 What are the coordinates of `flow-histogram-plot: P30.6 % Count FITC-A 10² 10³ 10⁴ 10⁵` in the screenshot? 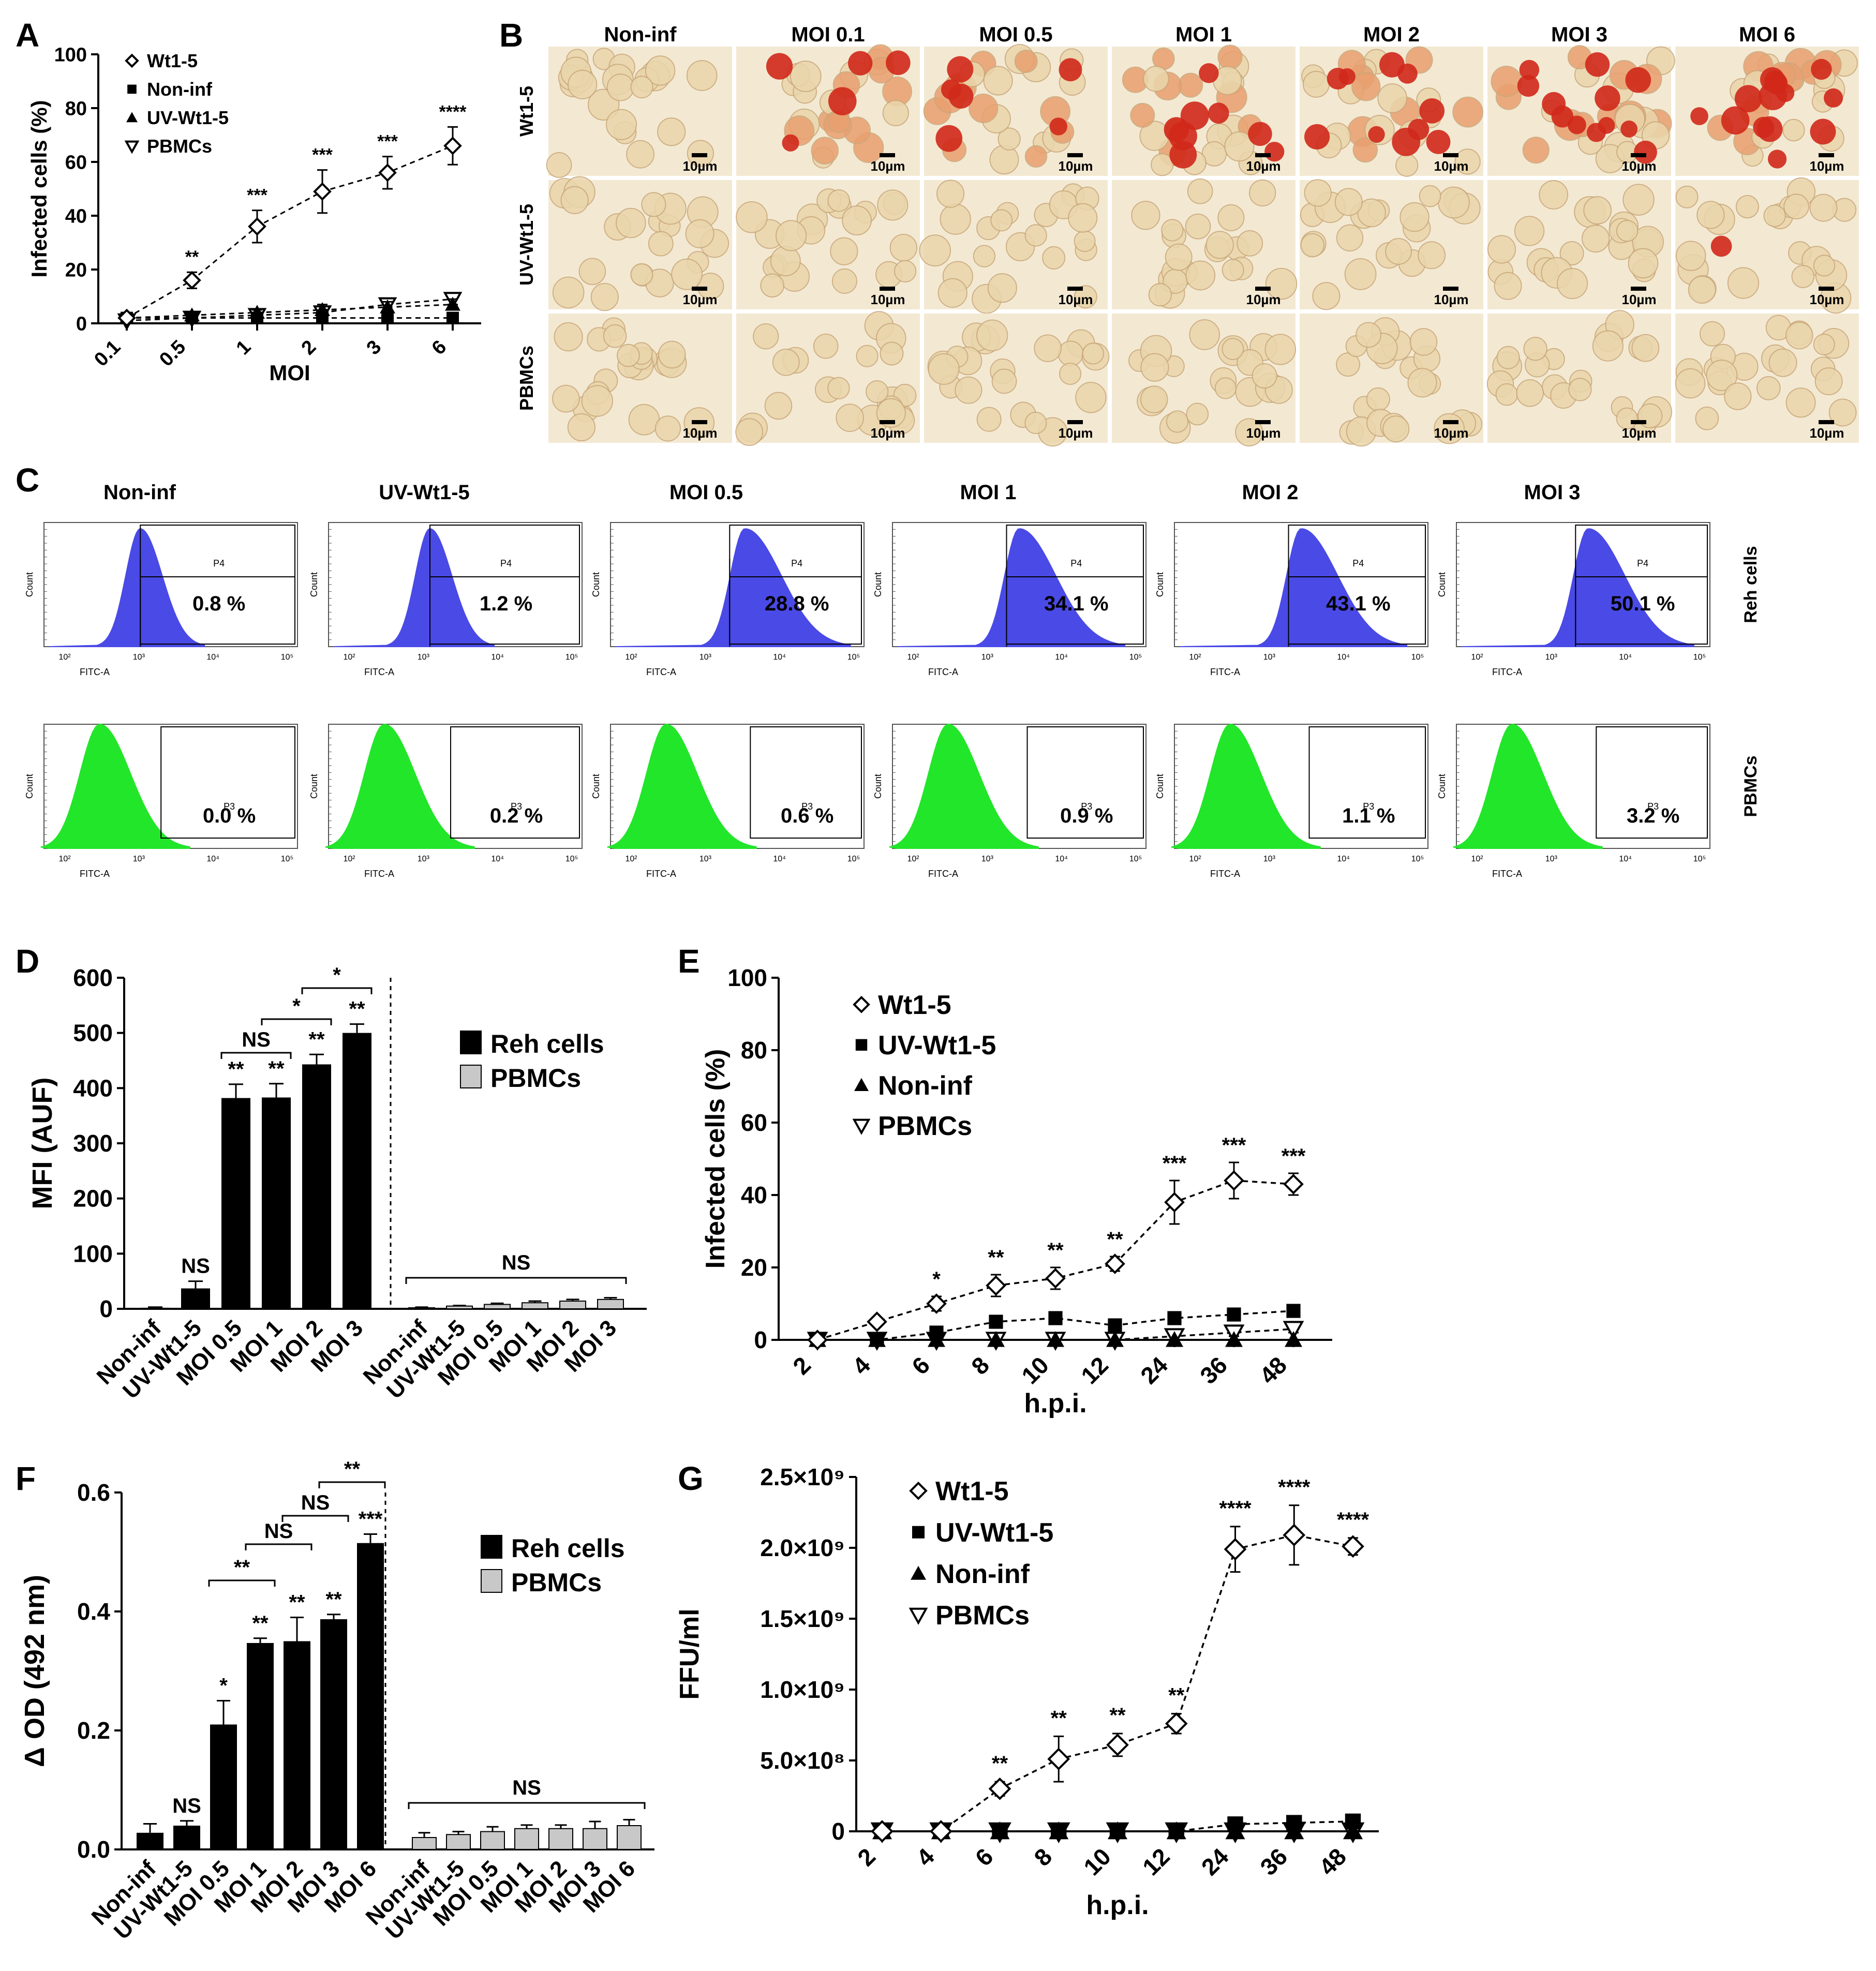 It's located at (728, 802).